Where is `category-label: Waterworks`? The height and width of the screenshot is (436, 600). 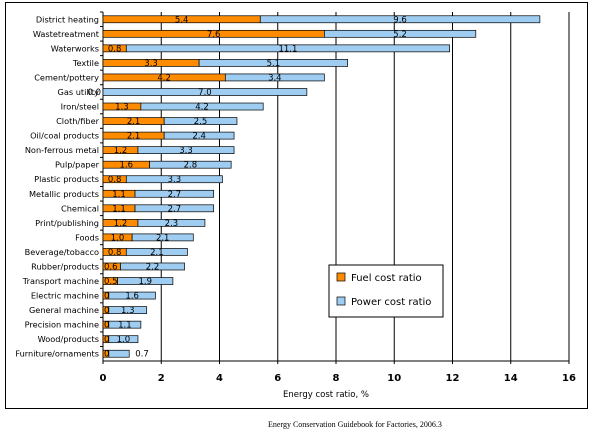 category-label: Waterworks is located at coordinates (75, 48).